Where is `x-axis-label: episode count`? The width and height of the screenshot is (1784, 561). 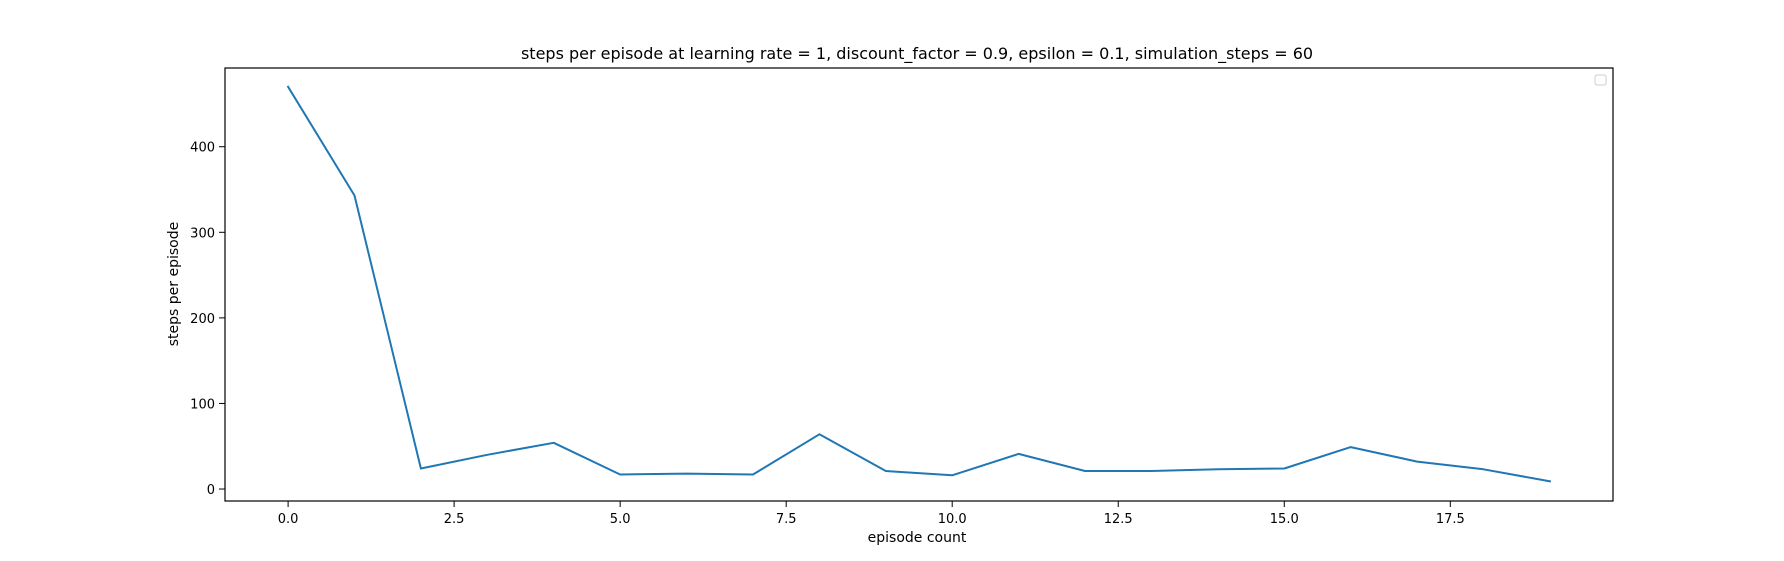
x-axis-label: episode count is located at coordinates (917, 538).